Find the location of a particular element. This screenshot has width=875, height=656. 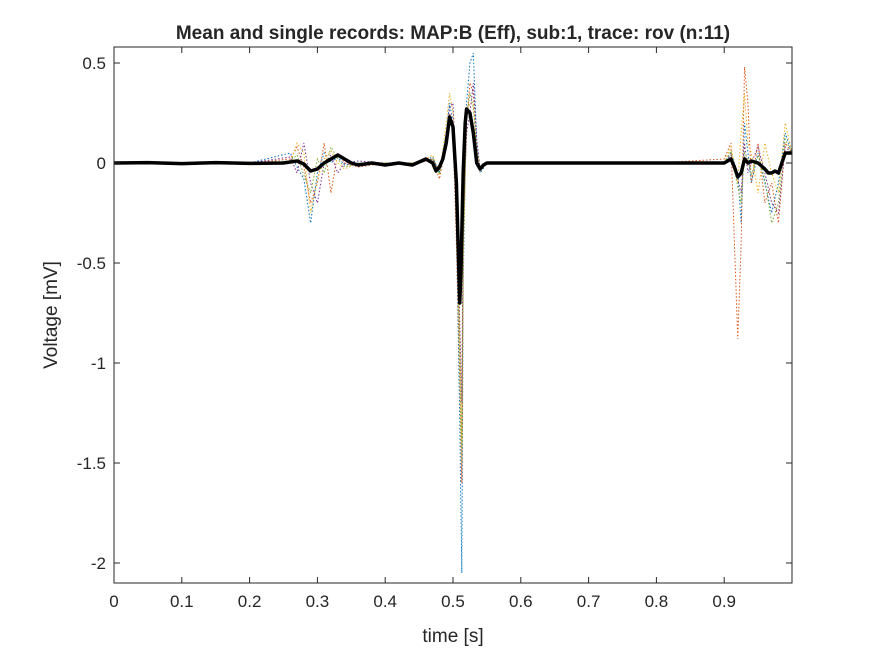

x-tick-label: 0.1 is located at coordinates (182, 601).